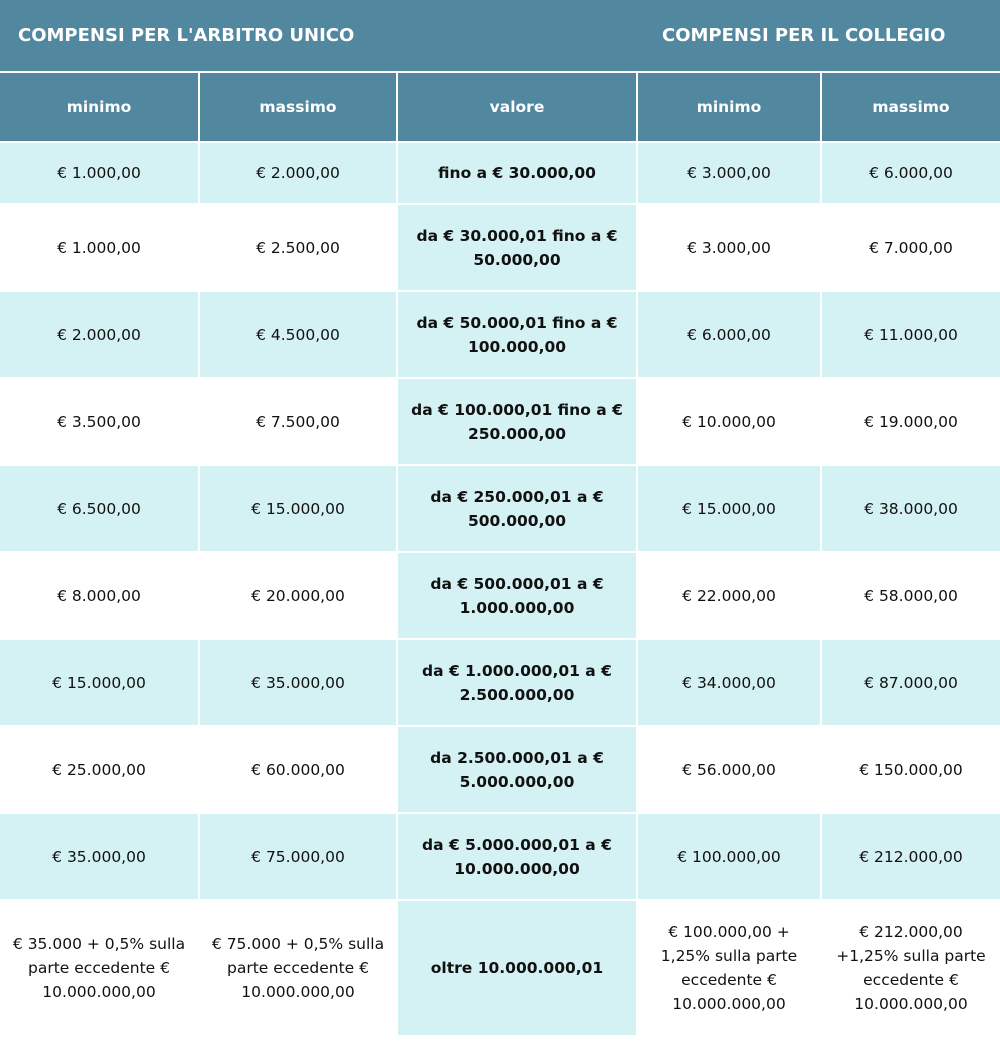 The height and width of the screenshot is (1061, 1000). I want to click on cell-arbitro-massimo: € 4.500,00, so click(298, 334).